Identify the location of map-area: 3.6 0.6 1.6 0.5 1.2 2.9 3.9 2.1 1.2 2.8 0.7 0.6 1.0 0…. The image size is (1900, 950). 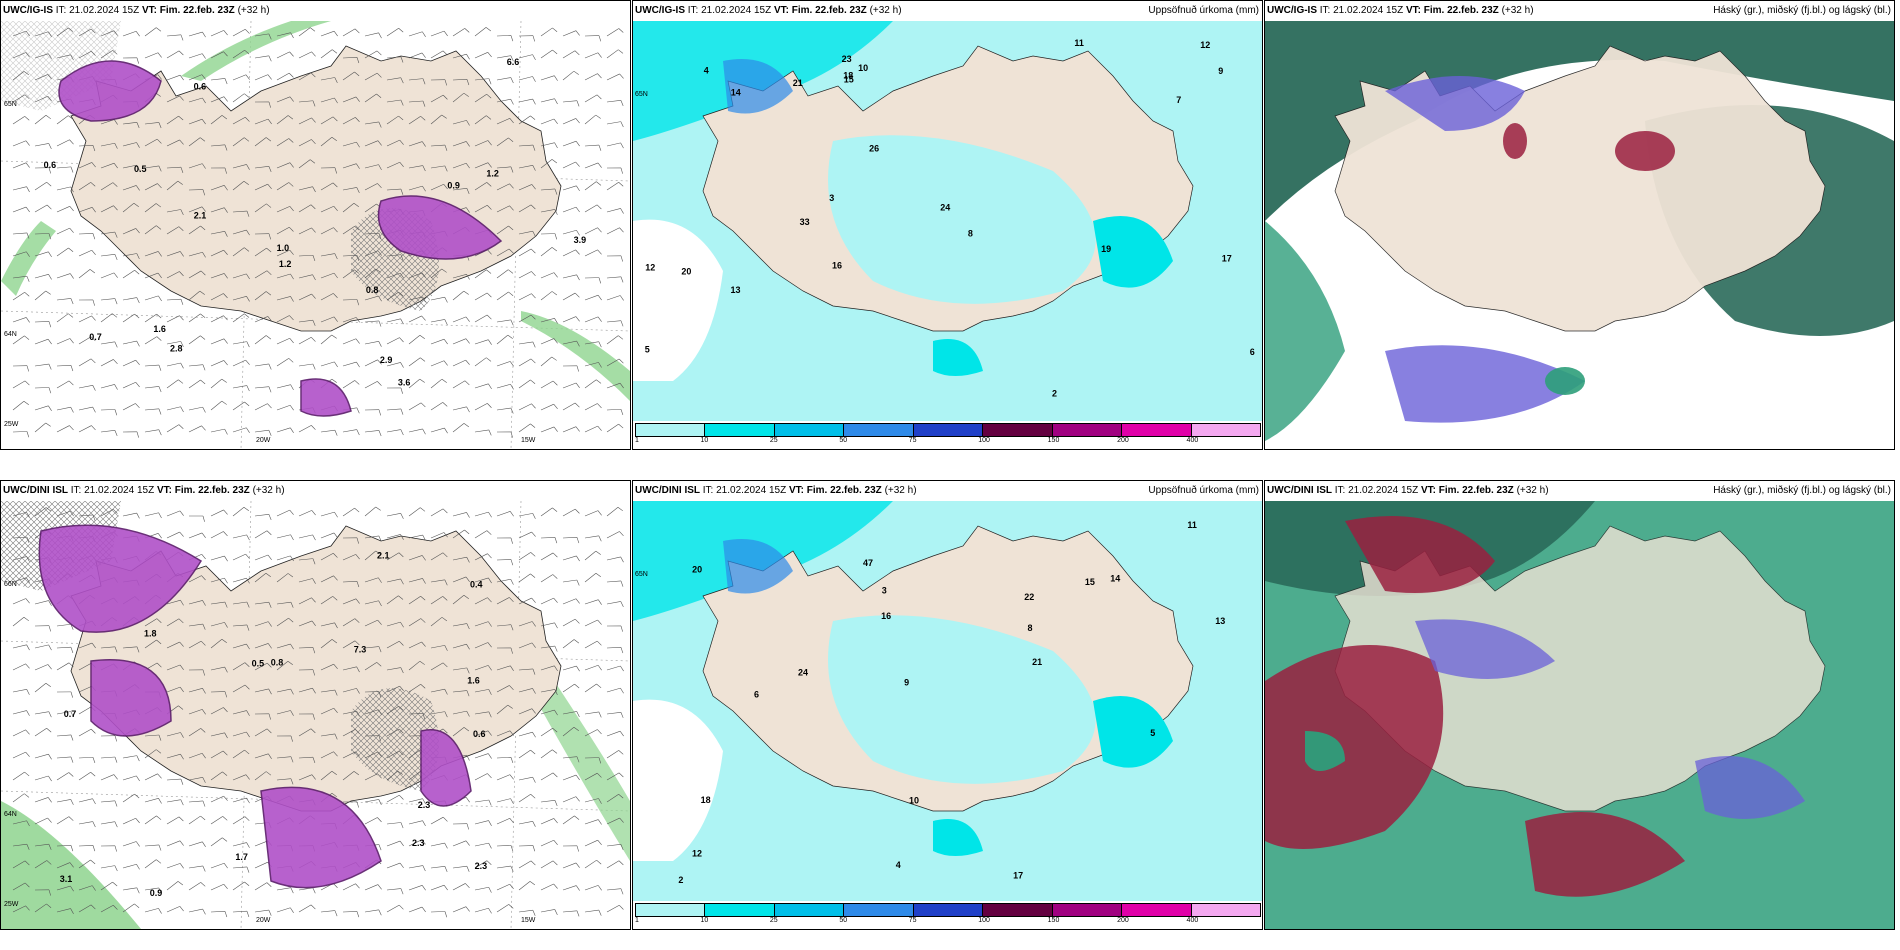
(315, 235).